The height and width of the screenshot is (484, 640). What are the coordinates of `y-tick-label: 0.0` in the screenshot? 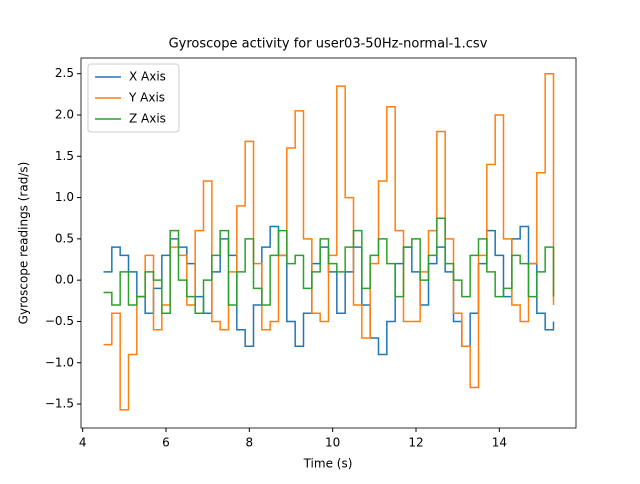 It's located at (64, 280).